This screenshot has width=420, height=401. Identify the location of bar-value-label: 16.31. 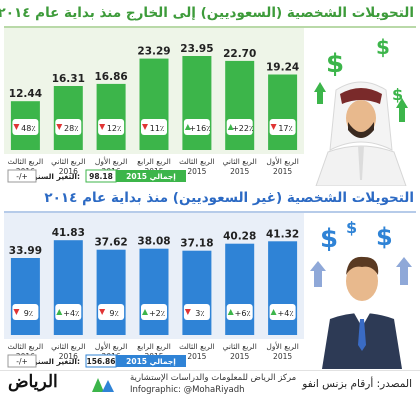
(68, 79).